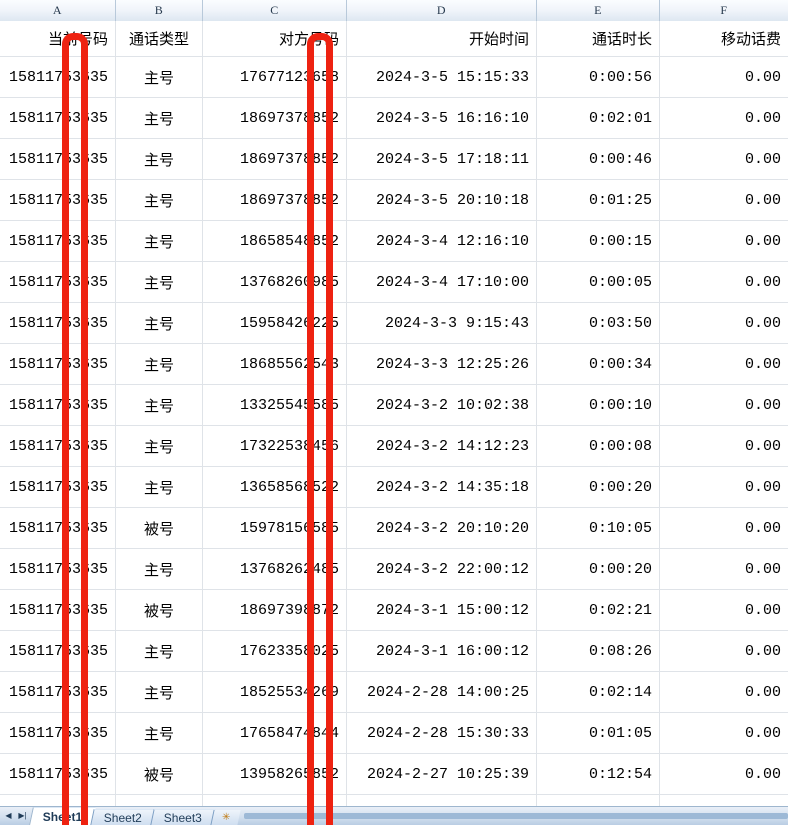 This screenshot has height=825, width=788. I want to click on sheet-nav-buttons: ◀ ▶|, so click(15, 816).